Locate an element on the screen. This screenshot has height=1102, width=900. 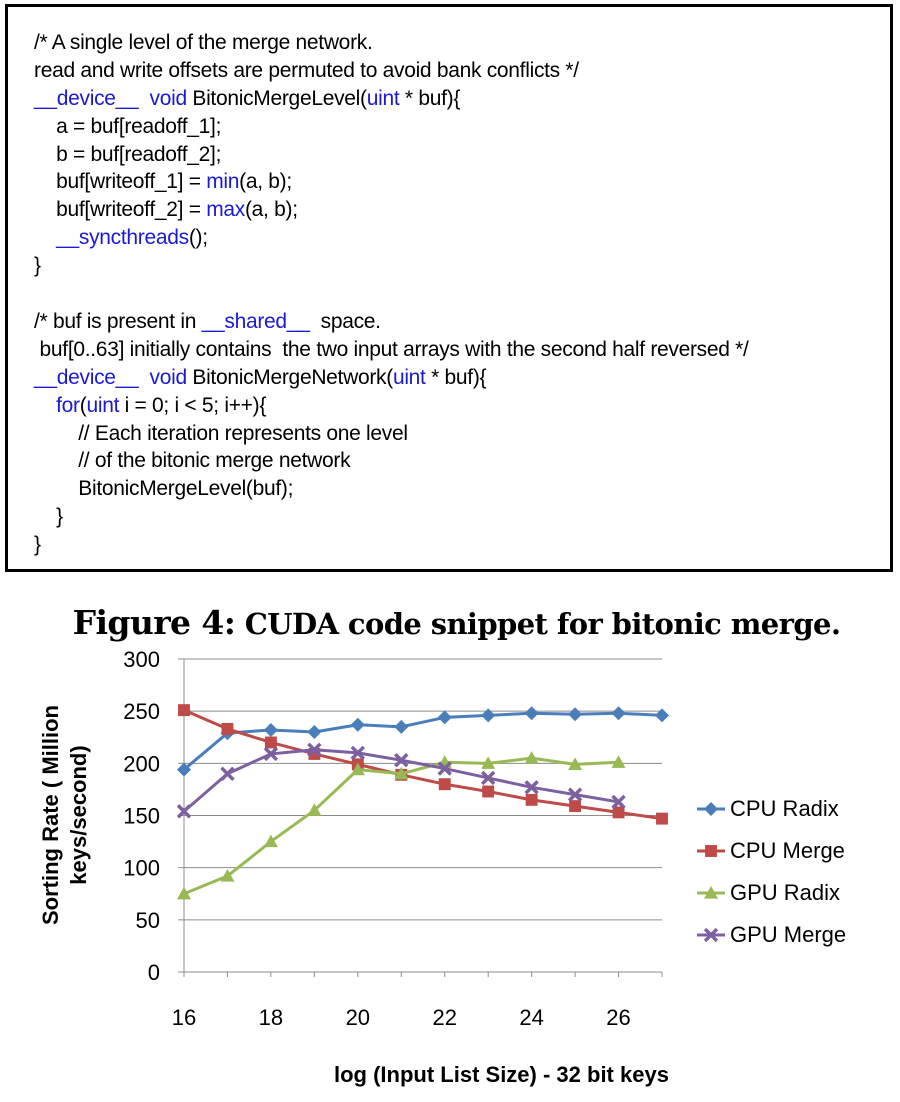
x-tick-label: 16 is located at coordinates (184, 1017).